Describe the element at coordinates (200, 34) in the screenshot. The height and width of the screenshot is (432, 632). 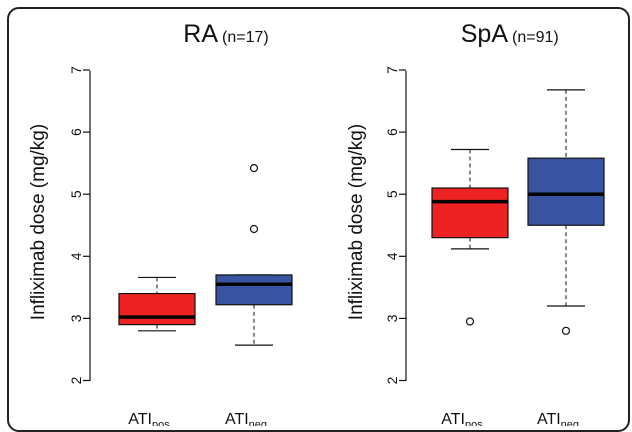
I see `panel-title: RA` at that location.